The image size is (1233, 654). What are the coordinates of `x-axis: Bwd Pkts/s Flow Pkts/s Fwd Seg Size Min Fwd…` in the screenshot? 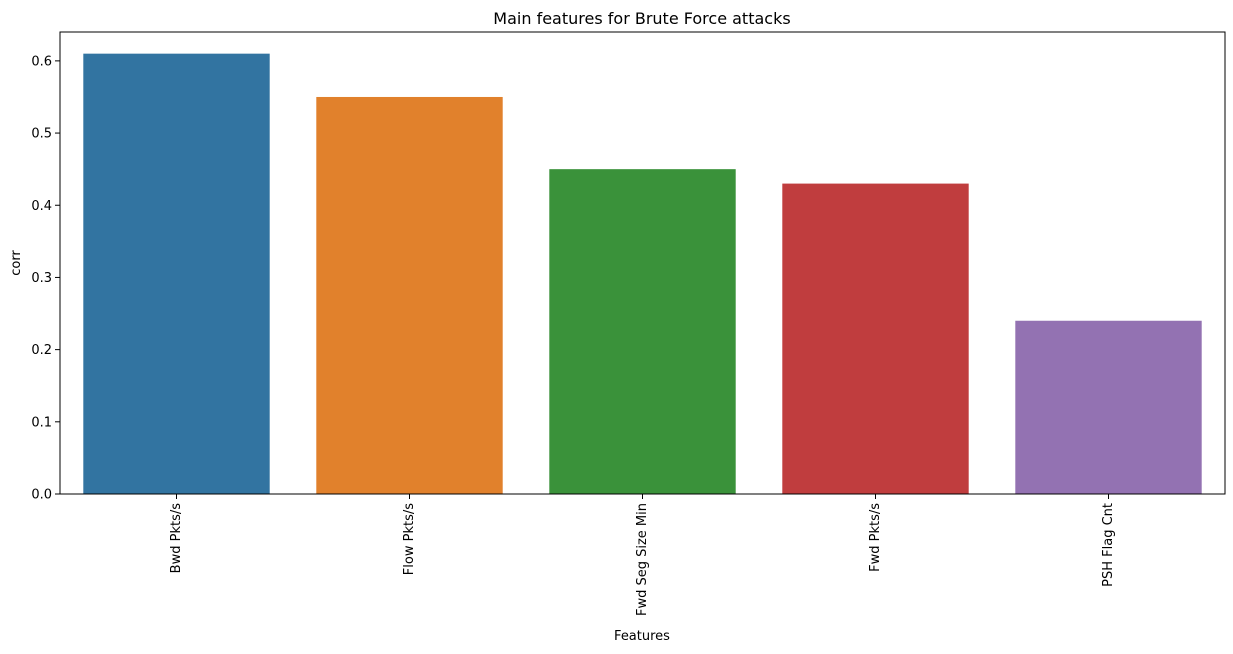 It's located at (642, 555).